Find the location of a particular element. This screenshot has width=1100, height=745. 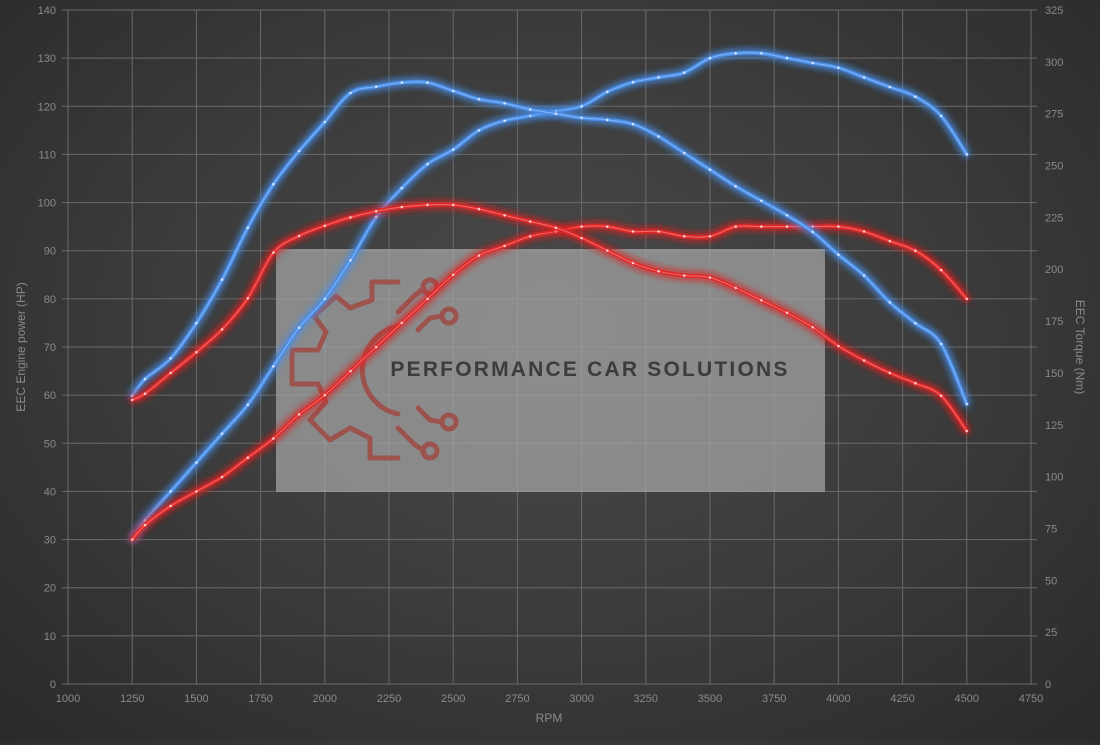

y-right-tick-label: 175 is located at coordinates (1054, 322).